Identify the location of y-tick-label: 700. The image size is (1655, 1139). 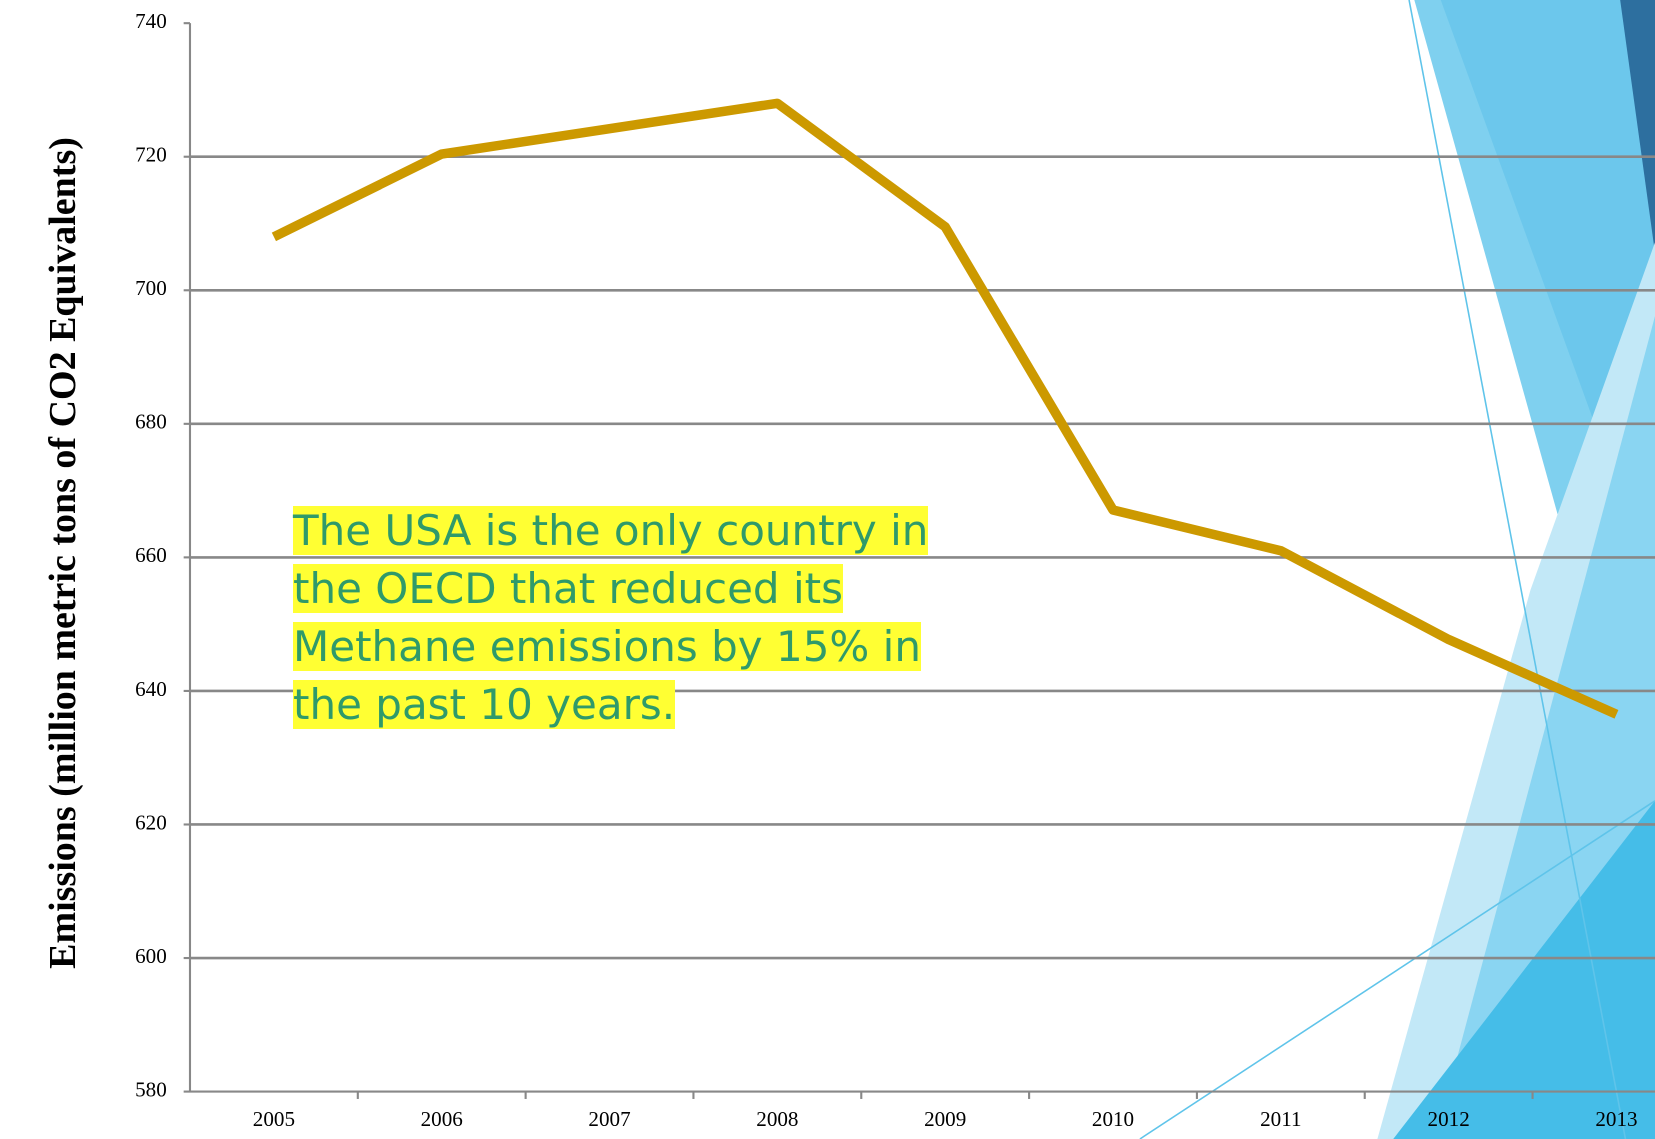
(151, 288).